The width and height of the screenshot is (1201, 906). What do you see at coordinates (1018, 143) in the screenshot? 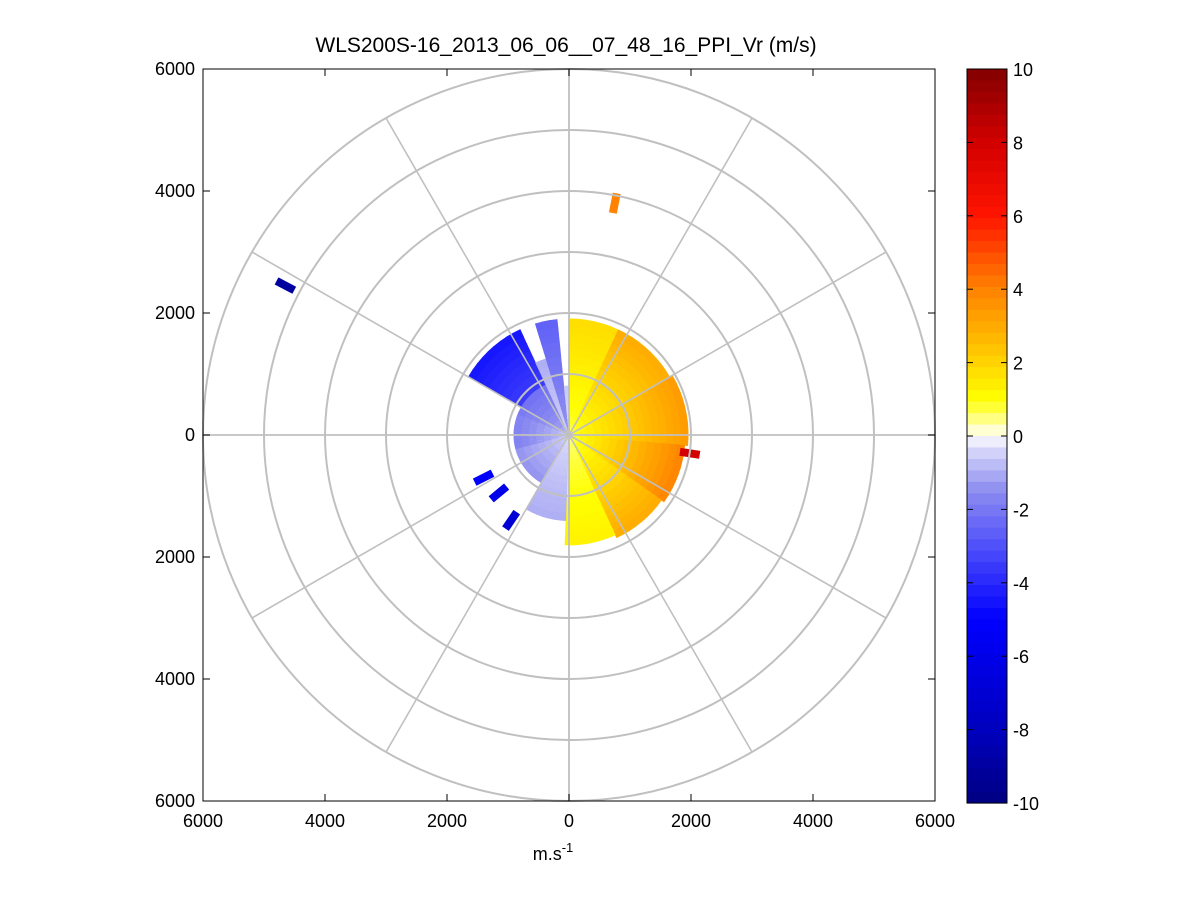
I see `colorbar-tick-label: 8` at bounding box center [1018, 143].